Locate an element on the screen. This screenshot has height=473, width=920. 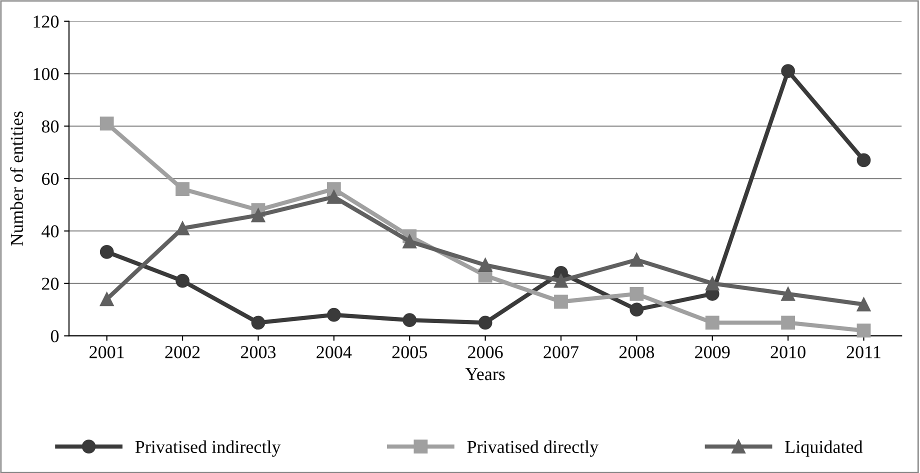
x-tick-label: 2010 is located at coordinates (788, 352).